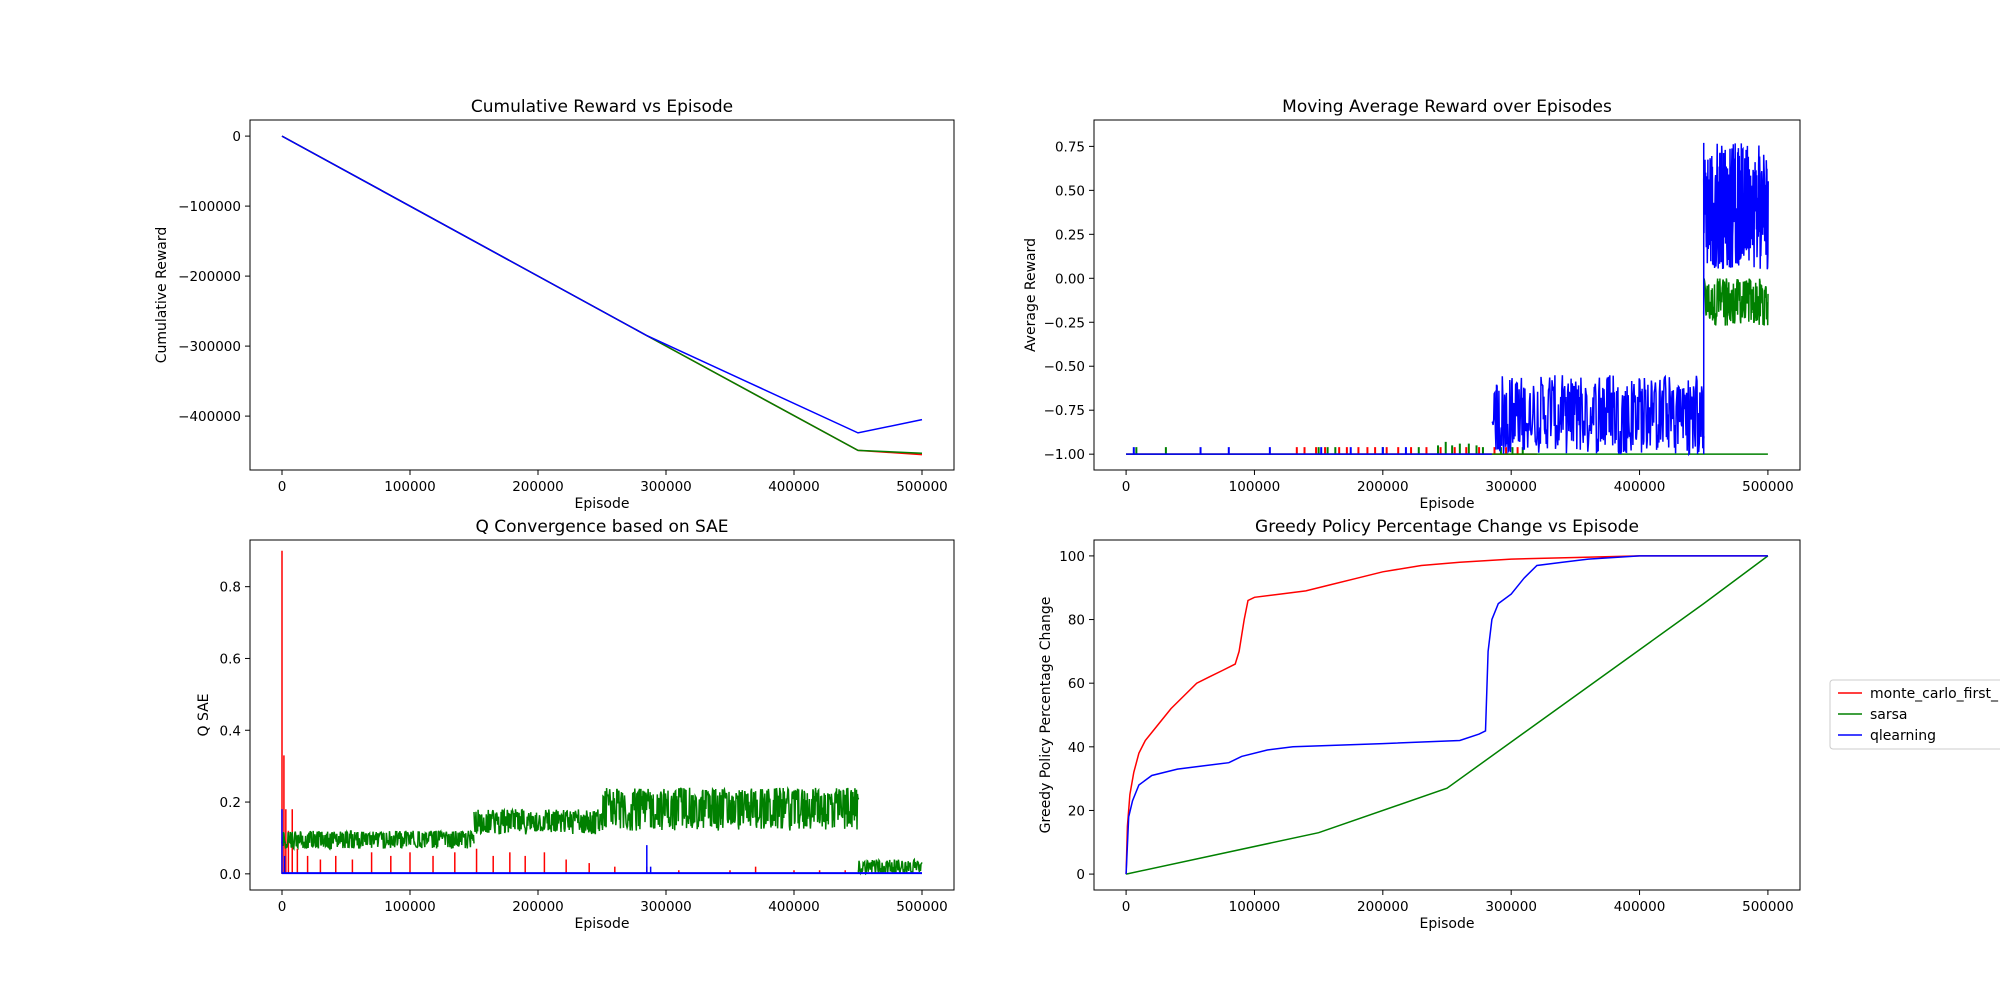 Image resolution: width=2000 pixels, height=1000 pixels. Describe the element at coordinates (1064, 323) in the screenshot. I see `y-tick-label-3: −0.25` at that location.